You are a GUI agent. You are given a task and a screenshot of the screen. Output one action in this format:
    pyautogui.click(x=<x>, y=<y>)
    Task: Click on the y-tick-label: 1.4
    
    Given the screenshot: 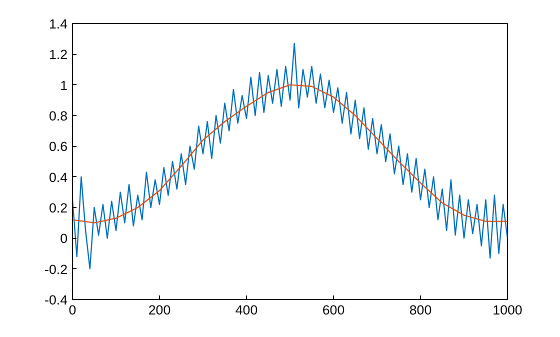 What is the action you would take?
    pyautogui.click(x=58, y=24)
    